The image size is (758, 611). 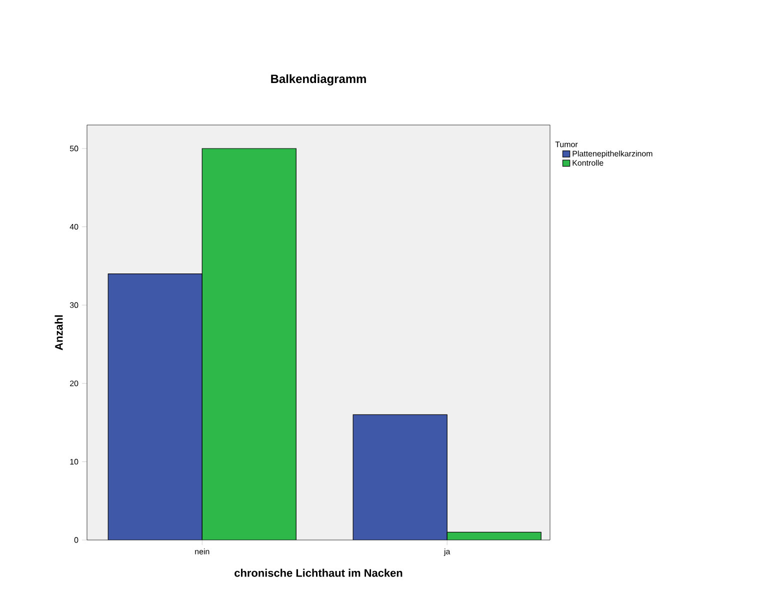 What do you see at coordinates (58, 332) in the screenshot?
I see `y-axis-title: Anzahl` at bounding box center [58, 332].